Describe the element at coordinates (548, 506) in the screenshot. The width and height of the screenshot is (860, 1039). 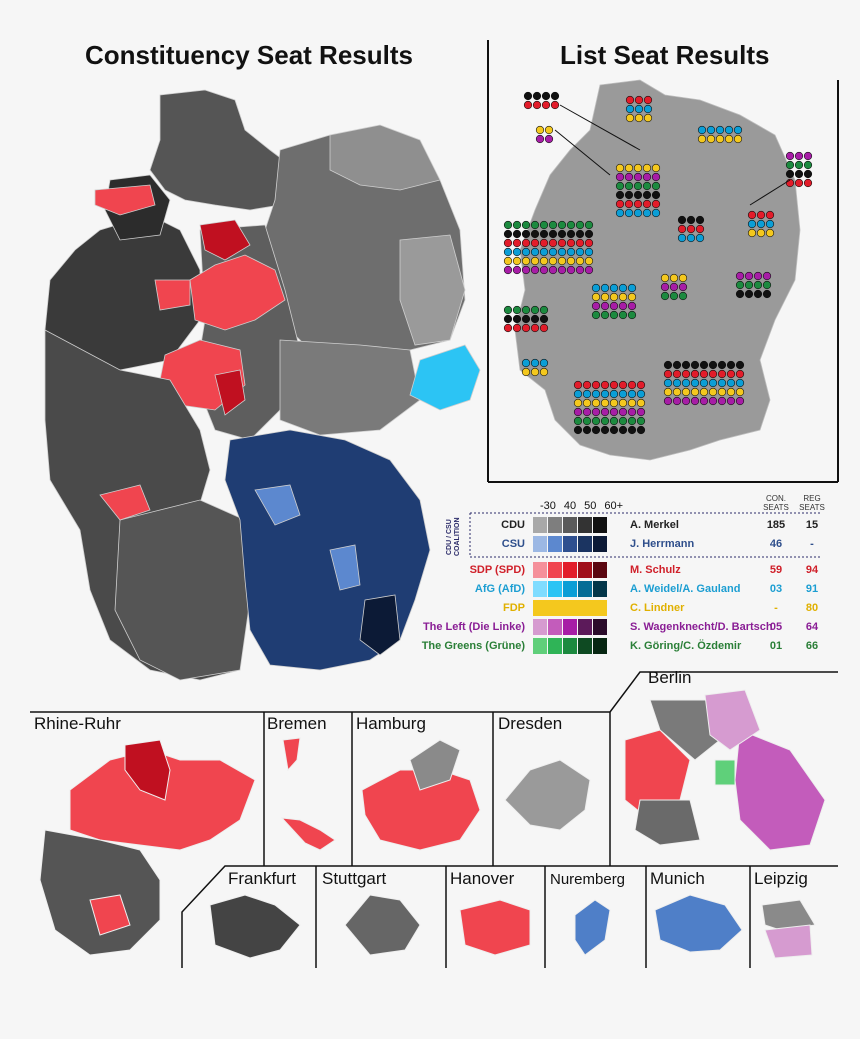
I see `scale-label-1: -30` at that location.